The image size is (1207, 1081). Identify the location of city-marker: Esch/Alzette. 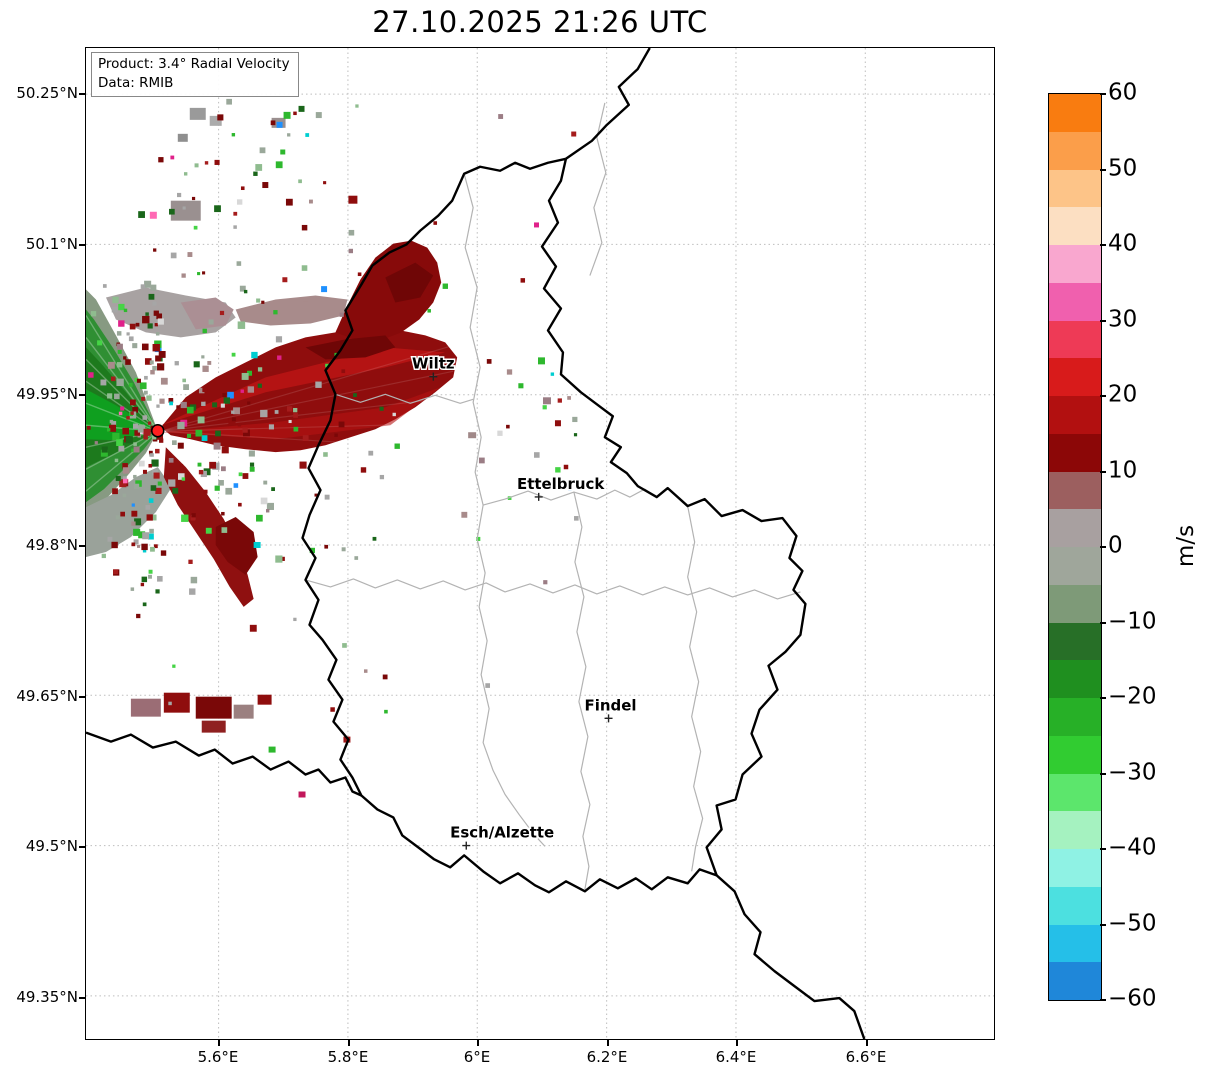
(502, 836).